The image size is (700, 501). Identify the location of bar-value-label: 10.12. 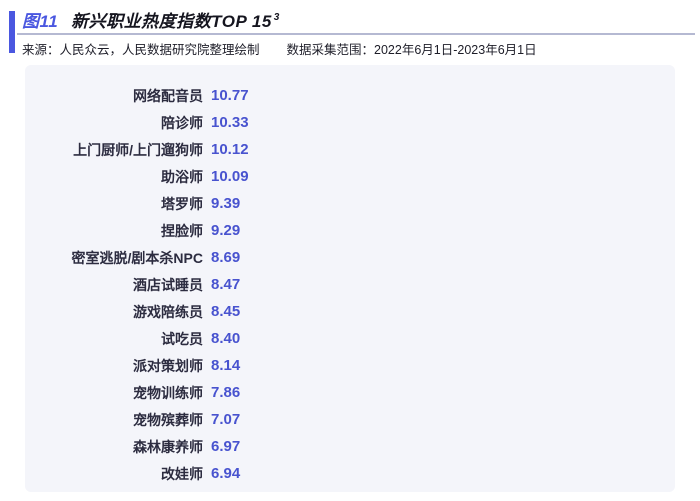
(230, 149).